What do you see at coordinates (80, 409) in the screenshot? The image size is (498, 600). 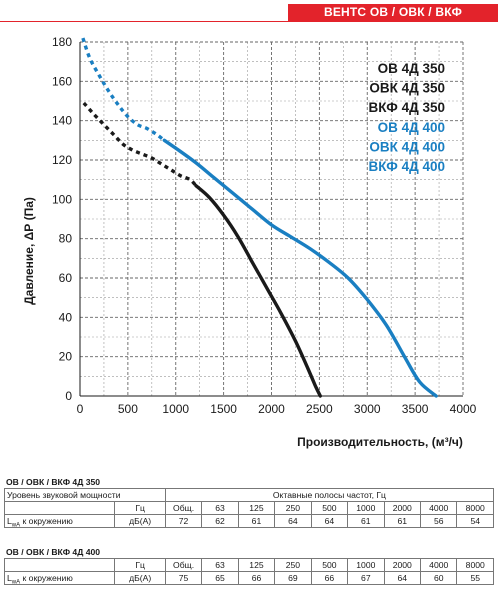 I see `x-tick-label: 0` at bounding box center [80, 409].